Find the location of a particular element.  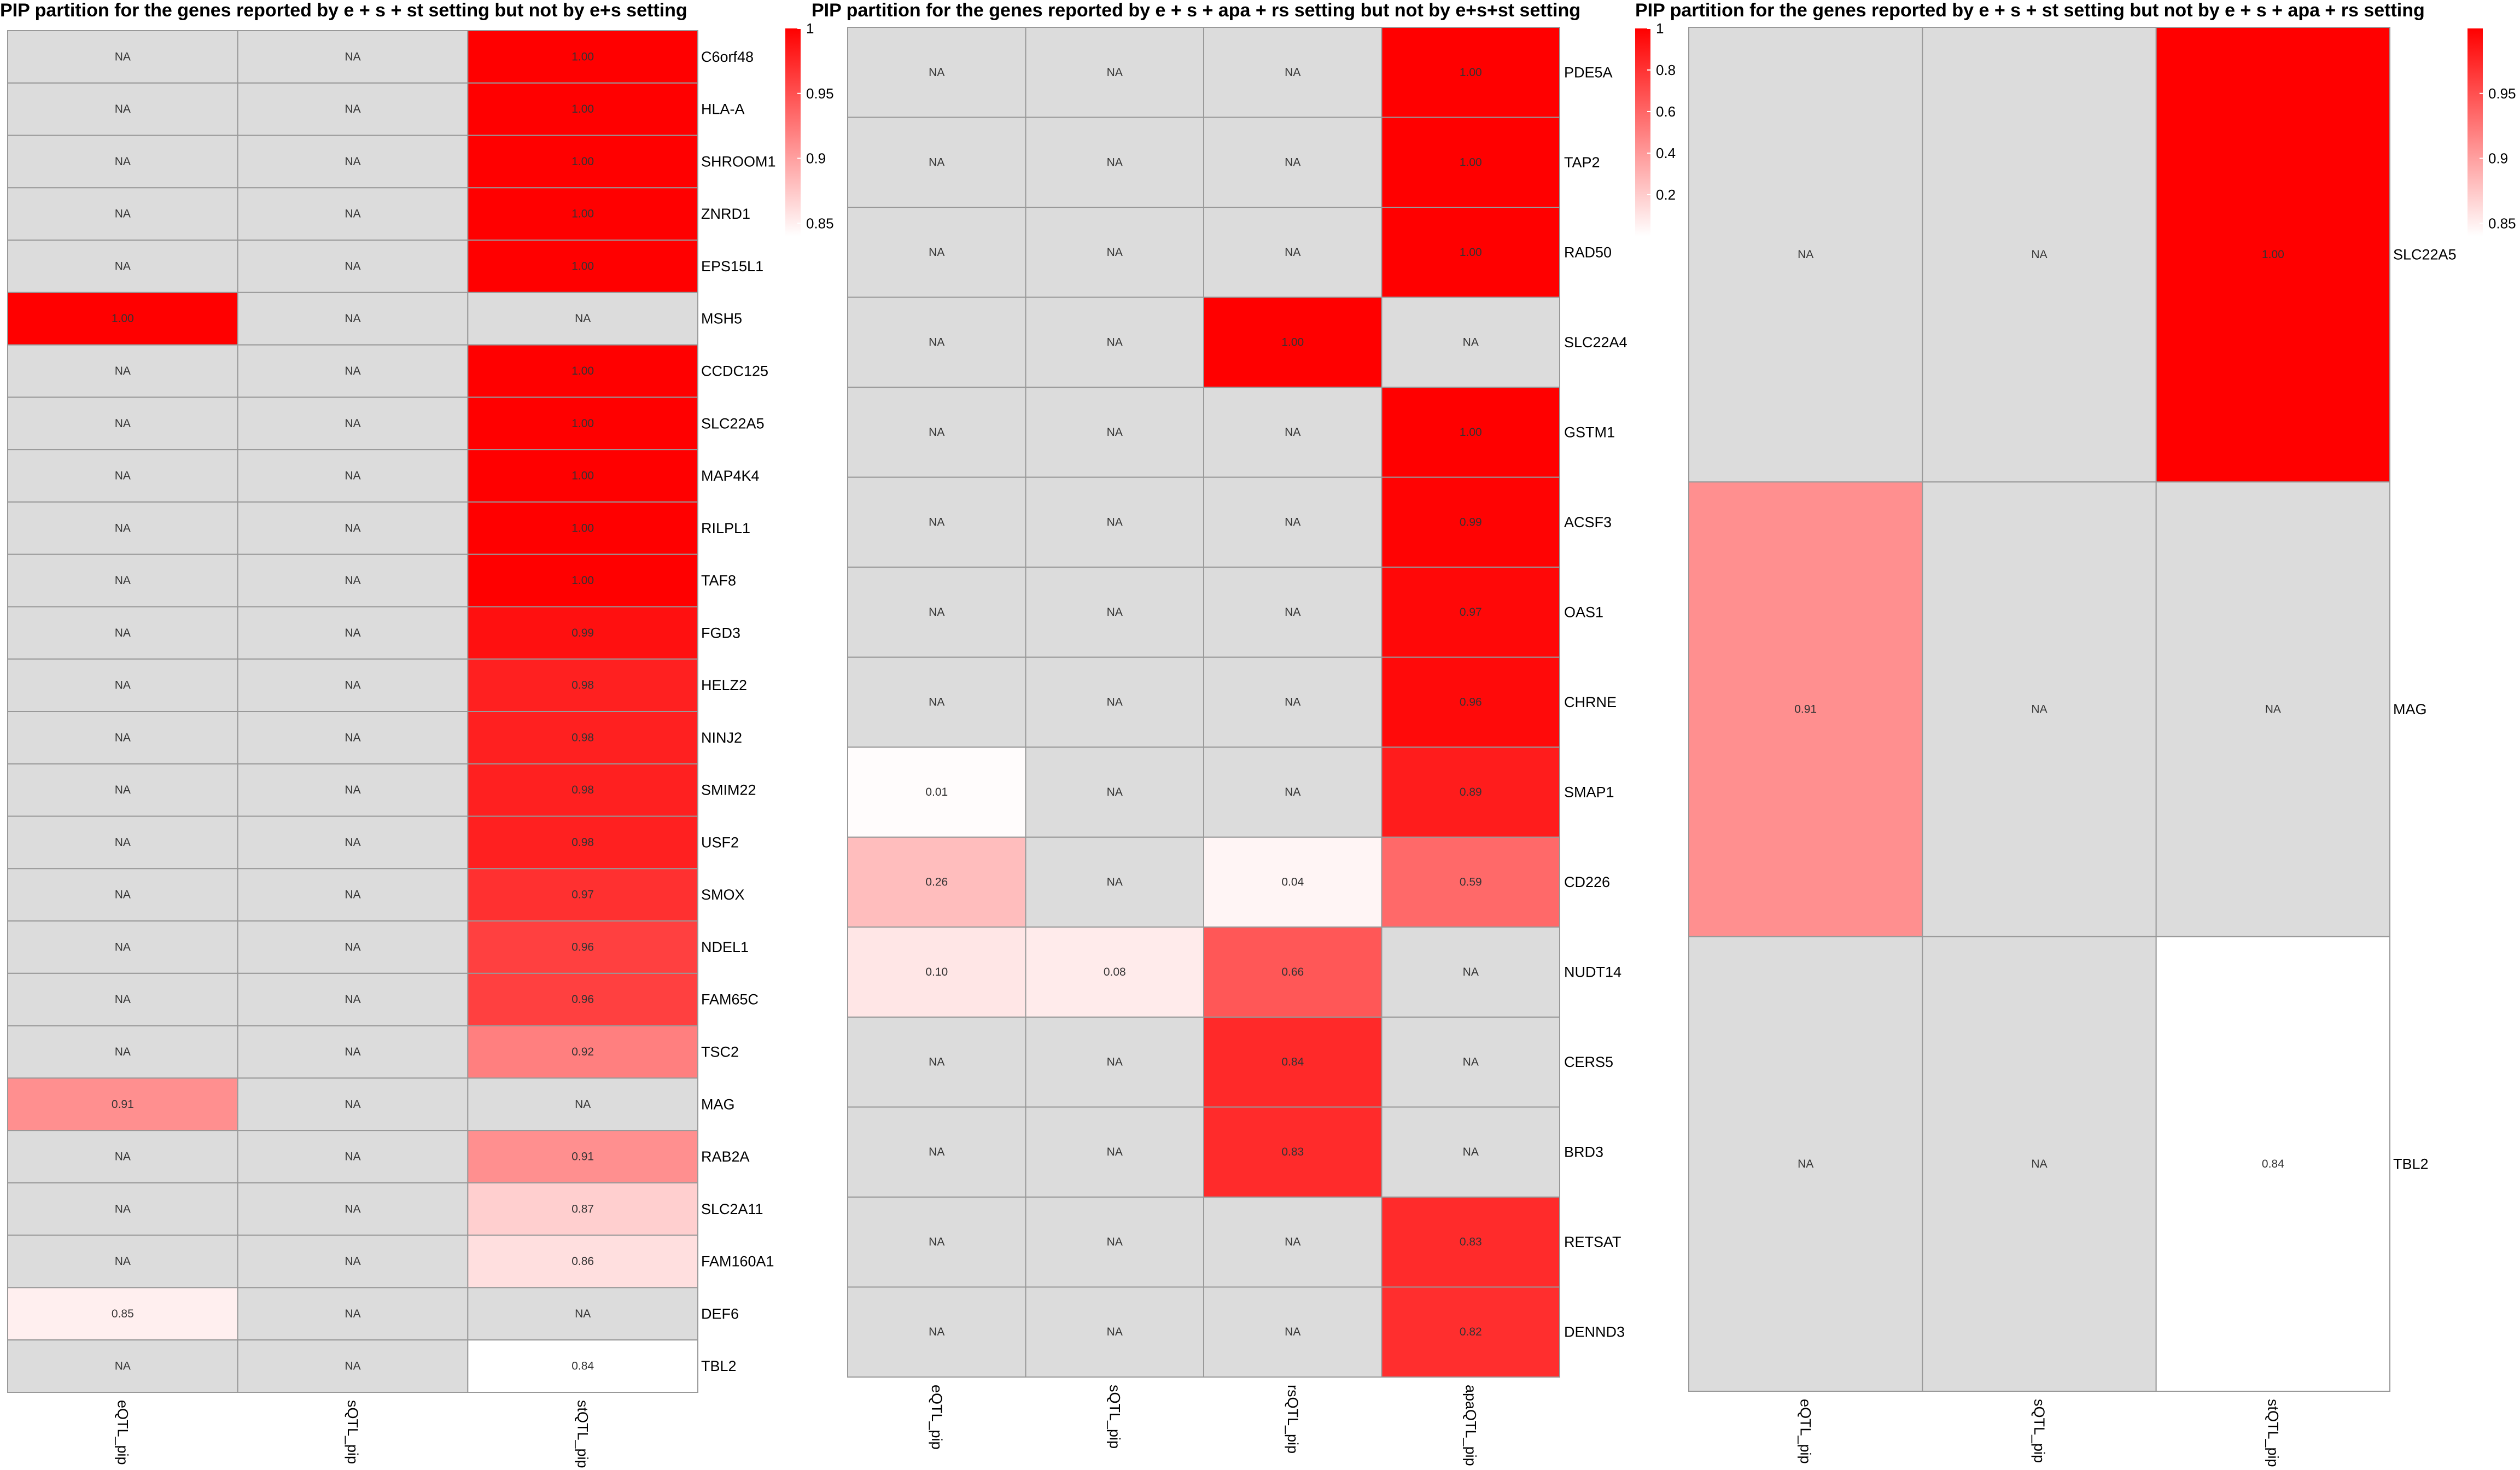

cell-value-label: 0.59 is located at coordinates (1471, 882).